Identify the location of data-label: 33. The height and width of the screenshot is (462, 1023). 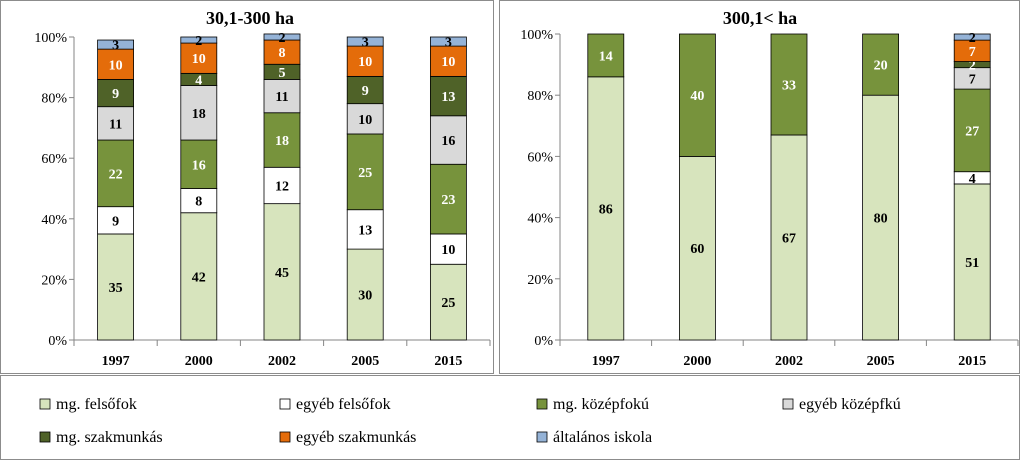
(789, 85).